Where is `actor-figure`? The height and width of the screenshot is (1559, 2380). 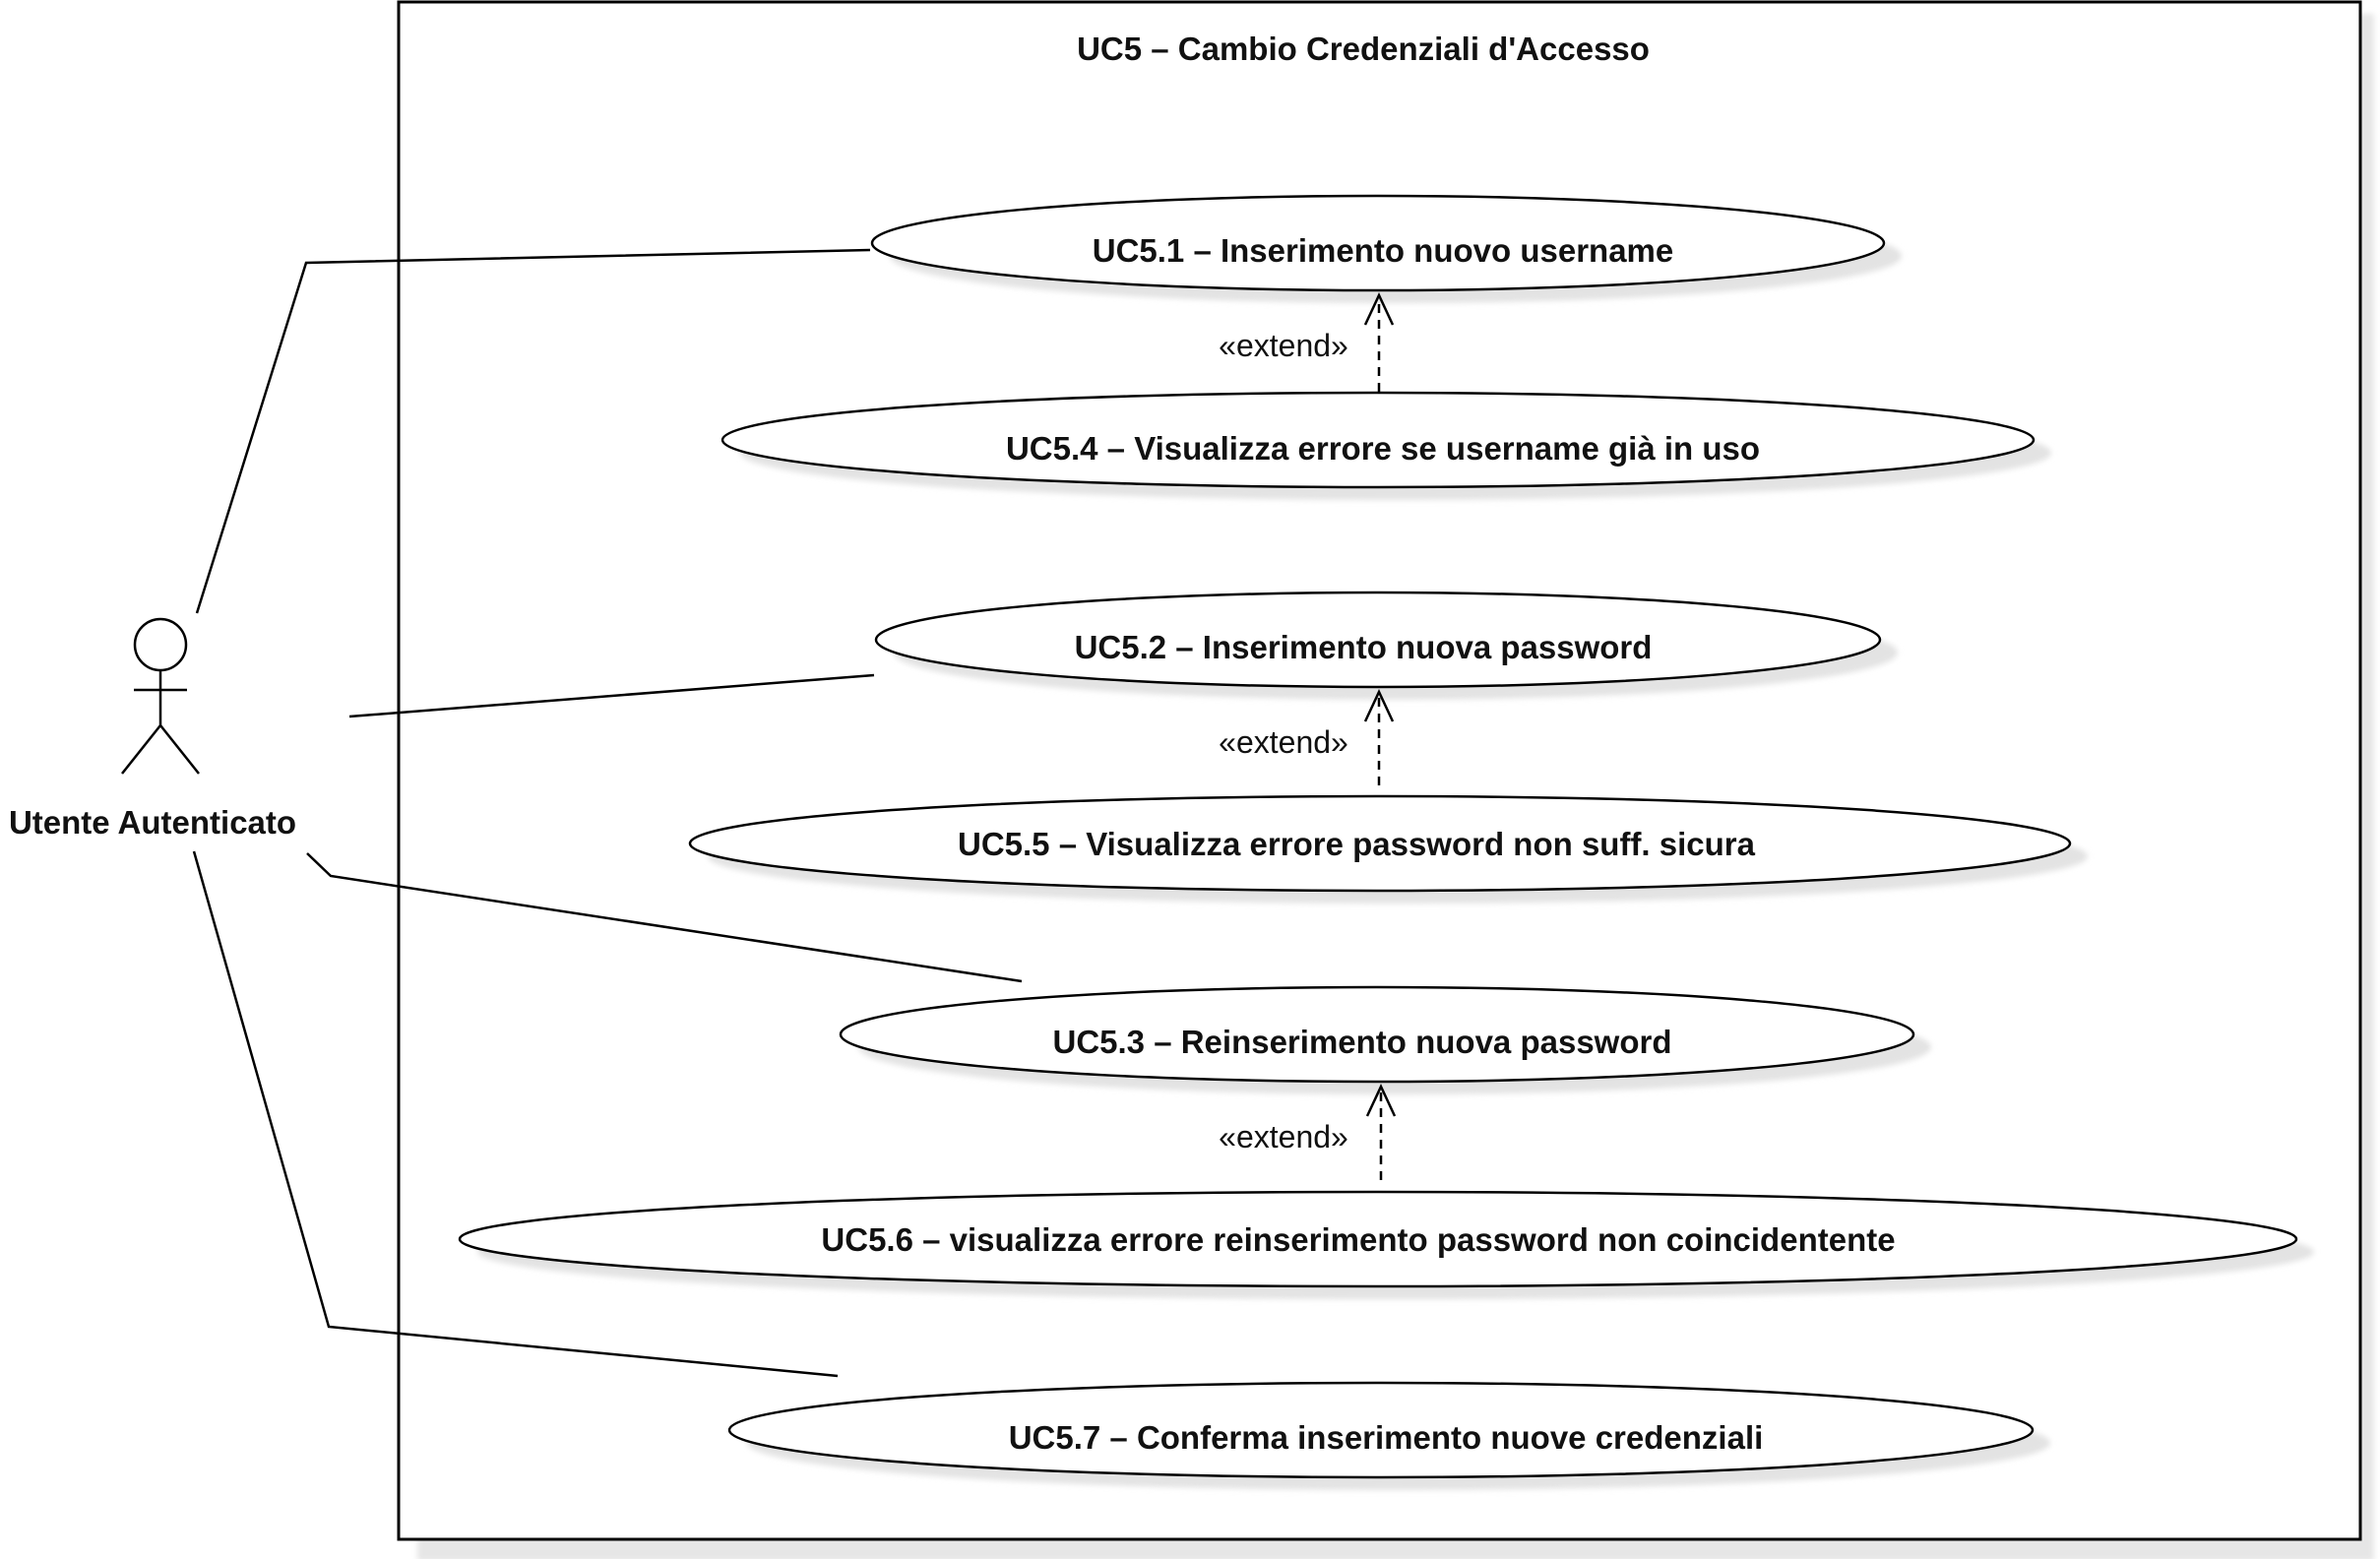 actor-figure is located at coordinates (160, 696).